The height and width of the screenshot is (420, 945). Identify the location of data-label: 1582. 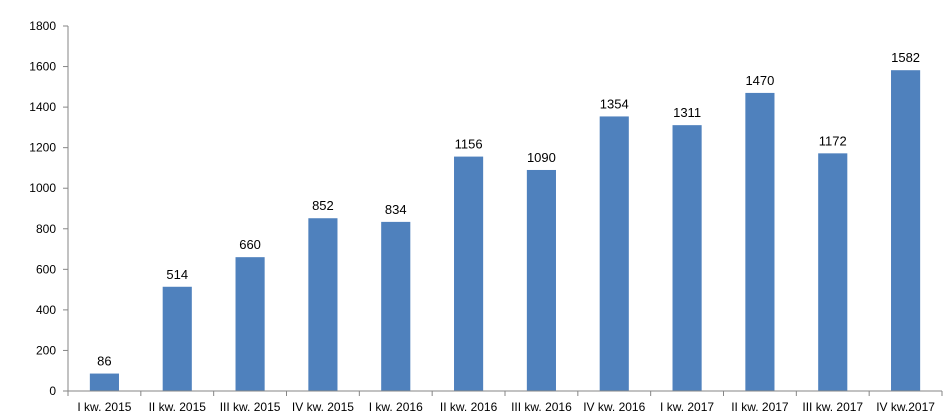
(905, 57).